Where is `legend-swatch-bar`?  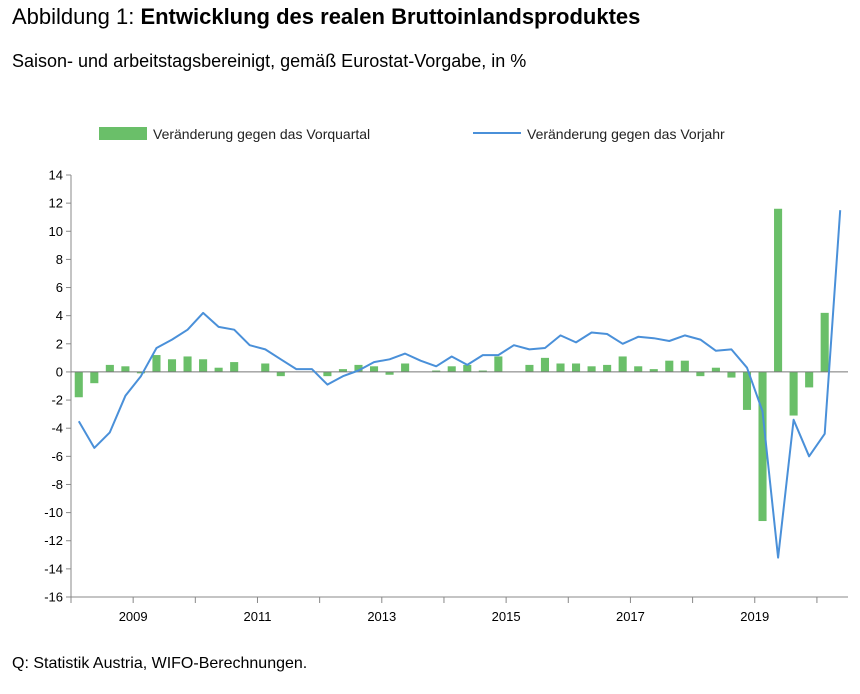 legend-swatch-bar is located at coordinates (123, 133).